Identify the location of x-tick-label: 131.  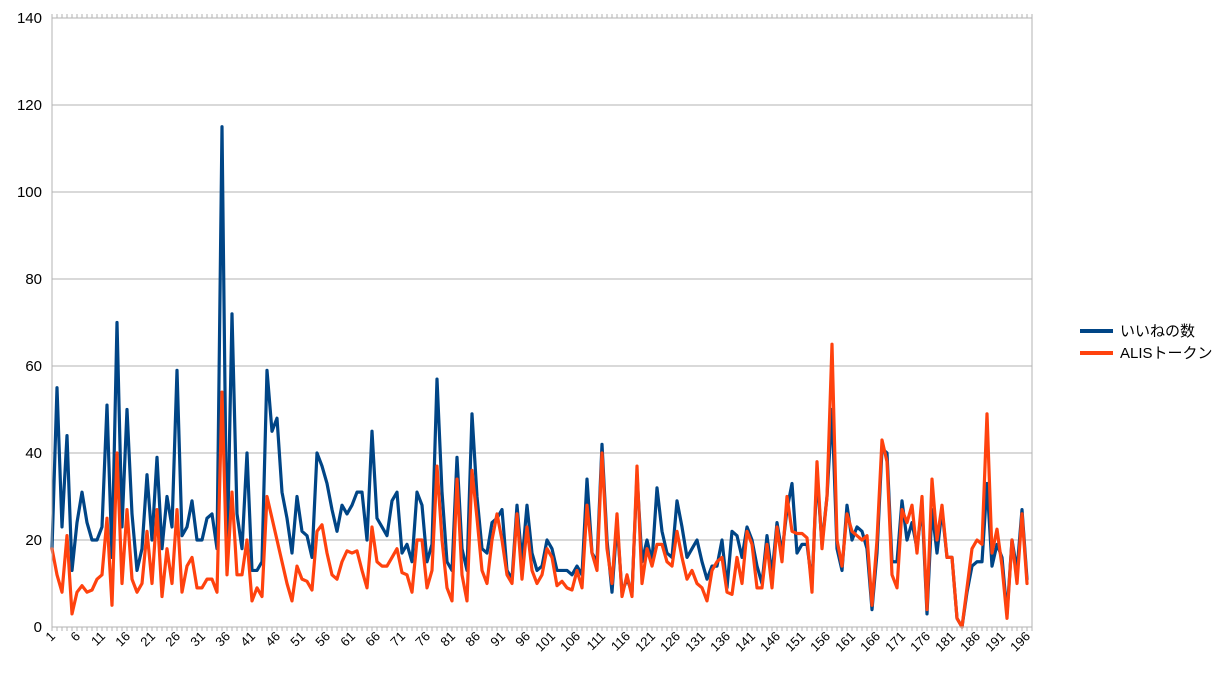
(695, 642).